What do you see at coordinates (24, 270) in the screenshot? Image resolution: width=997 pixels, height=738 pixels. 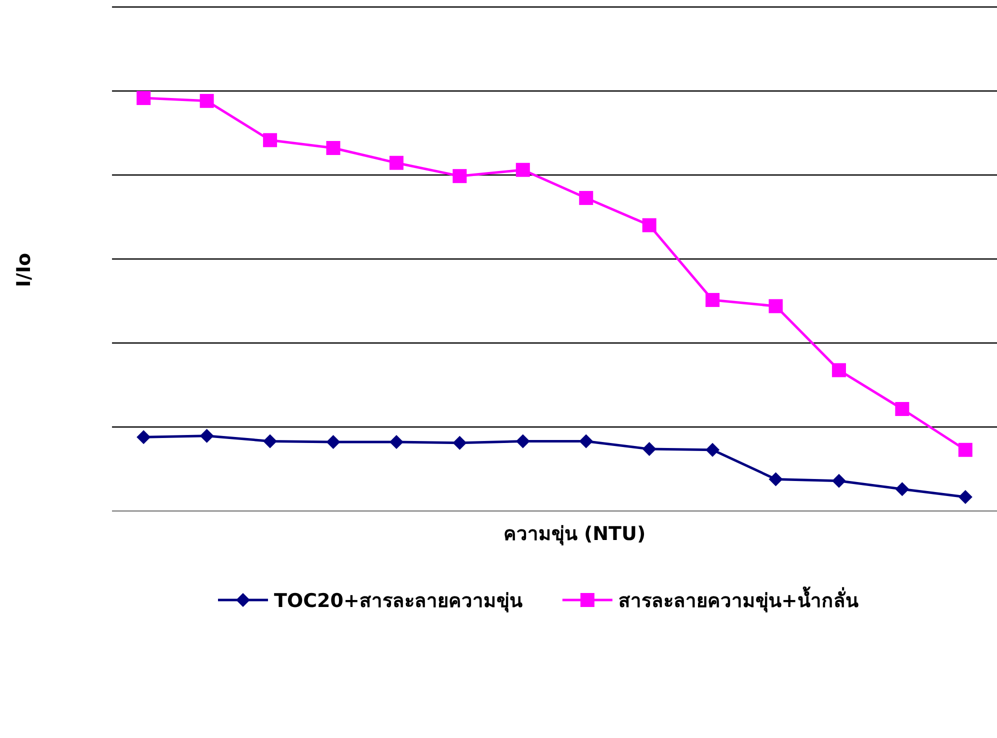 I see `y-axis-title: I/Io` at bounding box center [24, 270].